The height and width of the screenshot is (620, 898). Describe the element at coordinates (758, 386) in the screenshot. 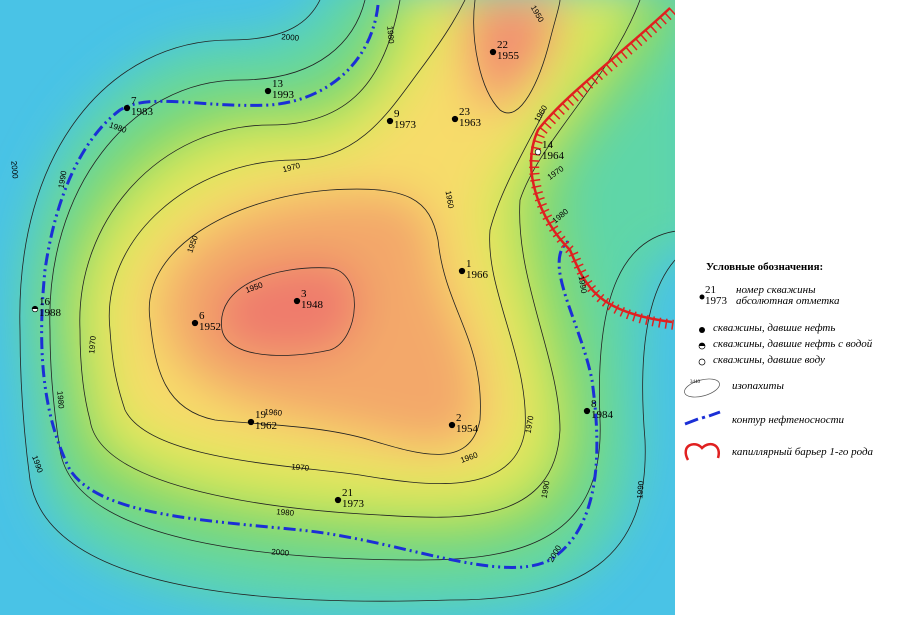

I see `legend-text: изопахиты` at that location.